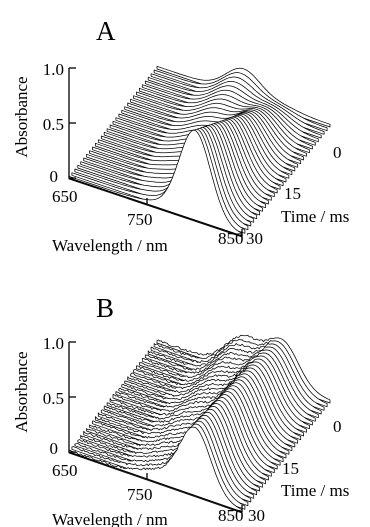  I want to click on panel-a-label: A, so click(106, 31).